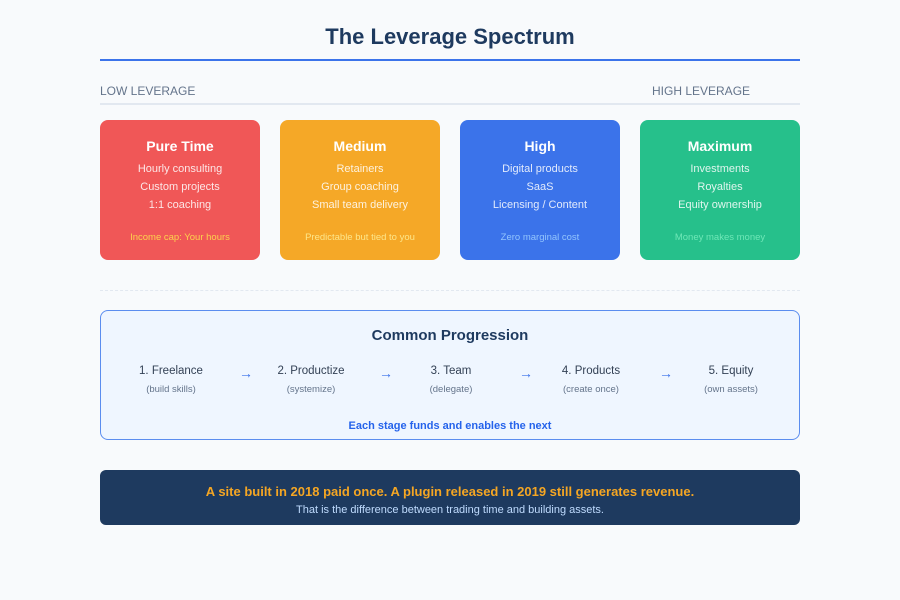 Image resolution: width=900 pixels, height=600 pixels. What do you see at coordinates (148, 91) in the screenshot?
I see `axis-low-label: LOW LEVERAGE` at bounding box center [148, 91].